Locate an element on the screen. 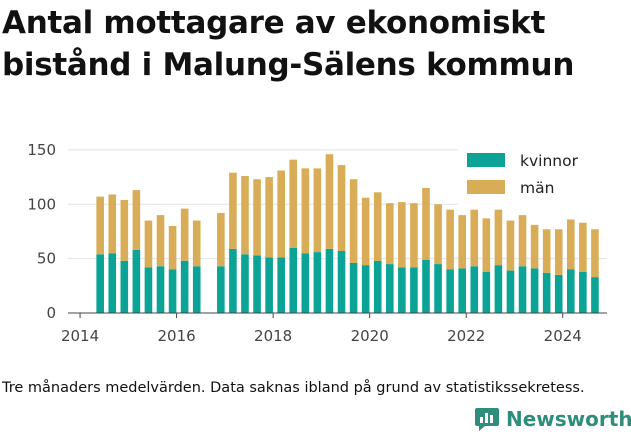 The image size is (631, 439). legend: kvinnor män is located at coordinates (533, 176).